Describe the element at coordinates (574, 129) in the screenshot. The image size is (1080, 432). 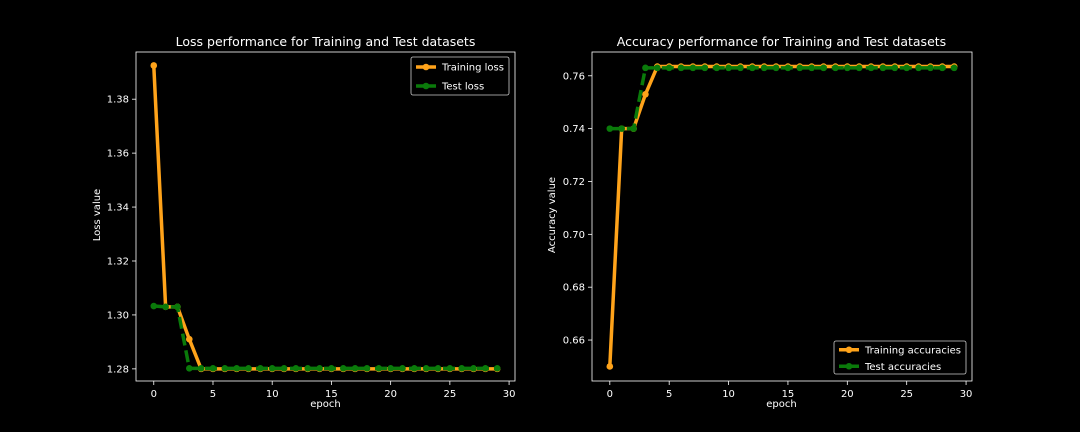
I see `accuracy-ytick-label: 0.74` at that location.